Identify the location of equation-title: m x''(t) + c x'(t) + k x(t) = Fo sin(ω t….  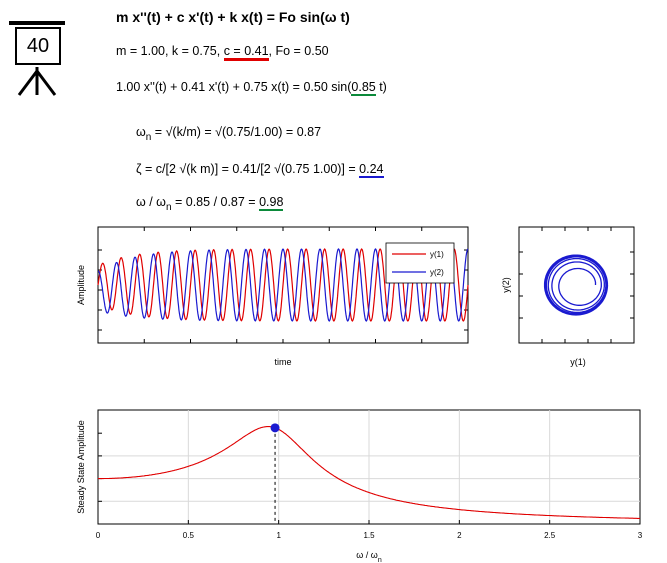
(233, 17).